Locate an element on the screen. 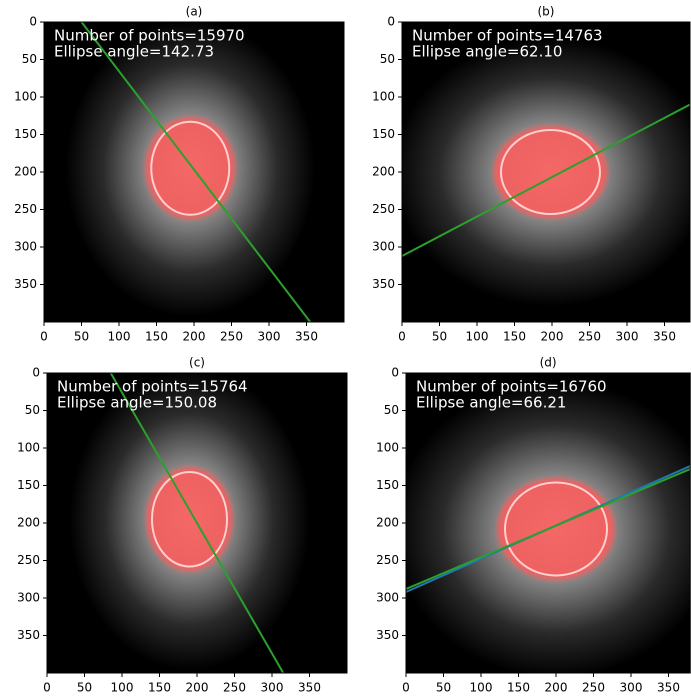 This screenshot has width=691, height=696. annotation: Number of points=15970 is located at coordinates (149, 36).